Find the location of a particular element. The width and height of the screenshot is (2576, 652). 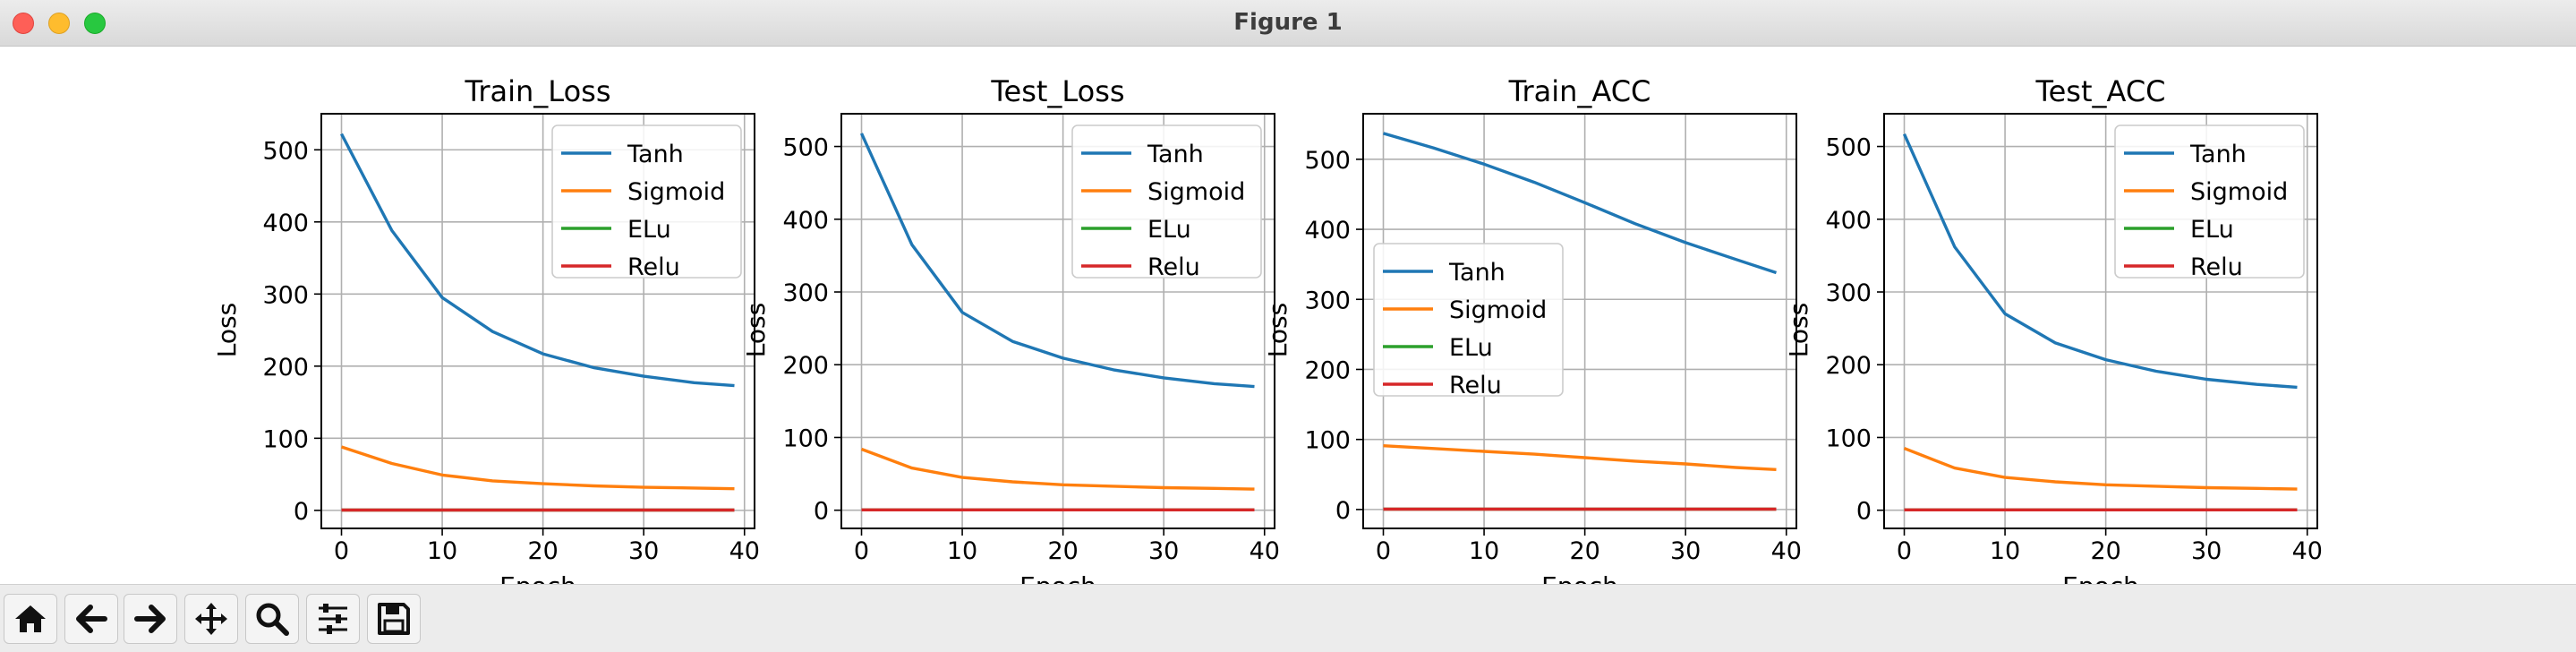

forward-button is located at coordinates (150, 619).